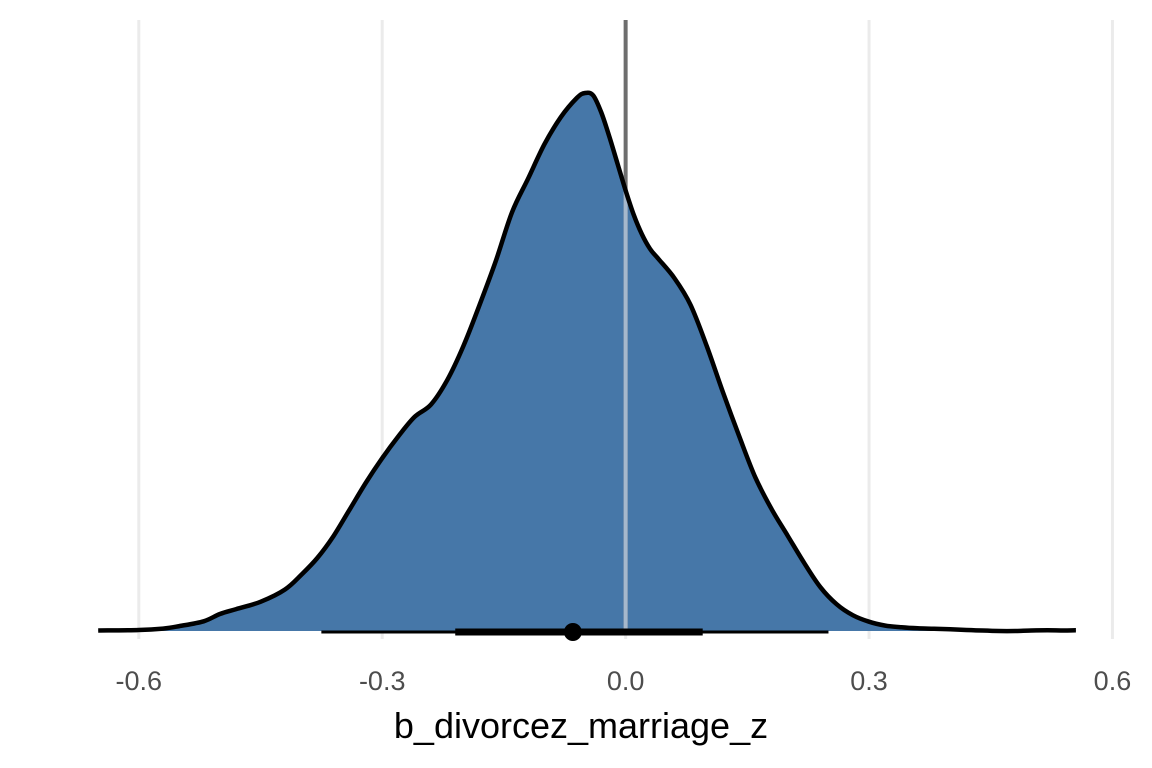 Image resolution: width=1152 pixels, height=768 pixels. What do you see at coordinates (572, 632) in the screenshot?
I see `point-estimate-dot` at bounding box center [572, 632].